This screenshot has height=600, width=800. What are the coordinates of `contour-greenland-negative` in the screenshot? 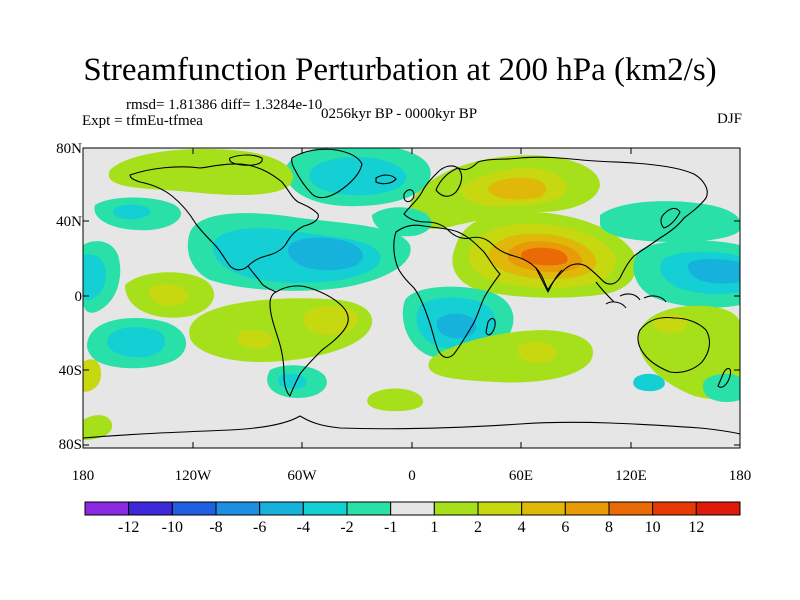 It's located at (358, 177).